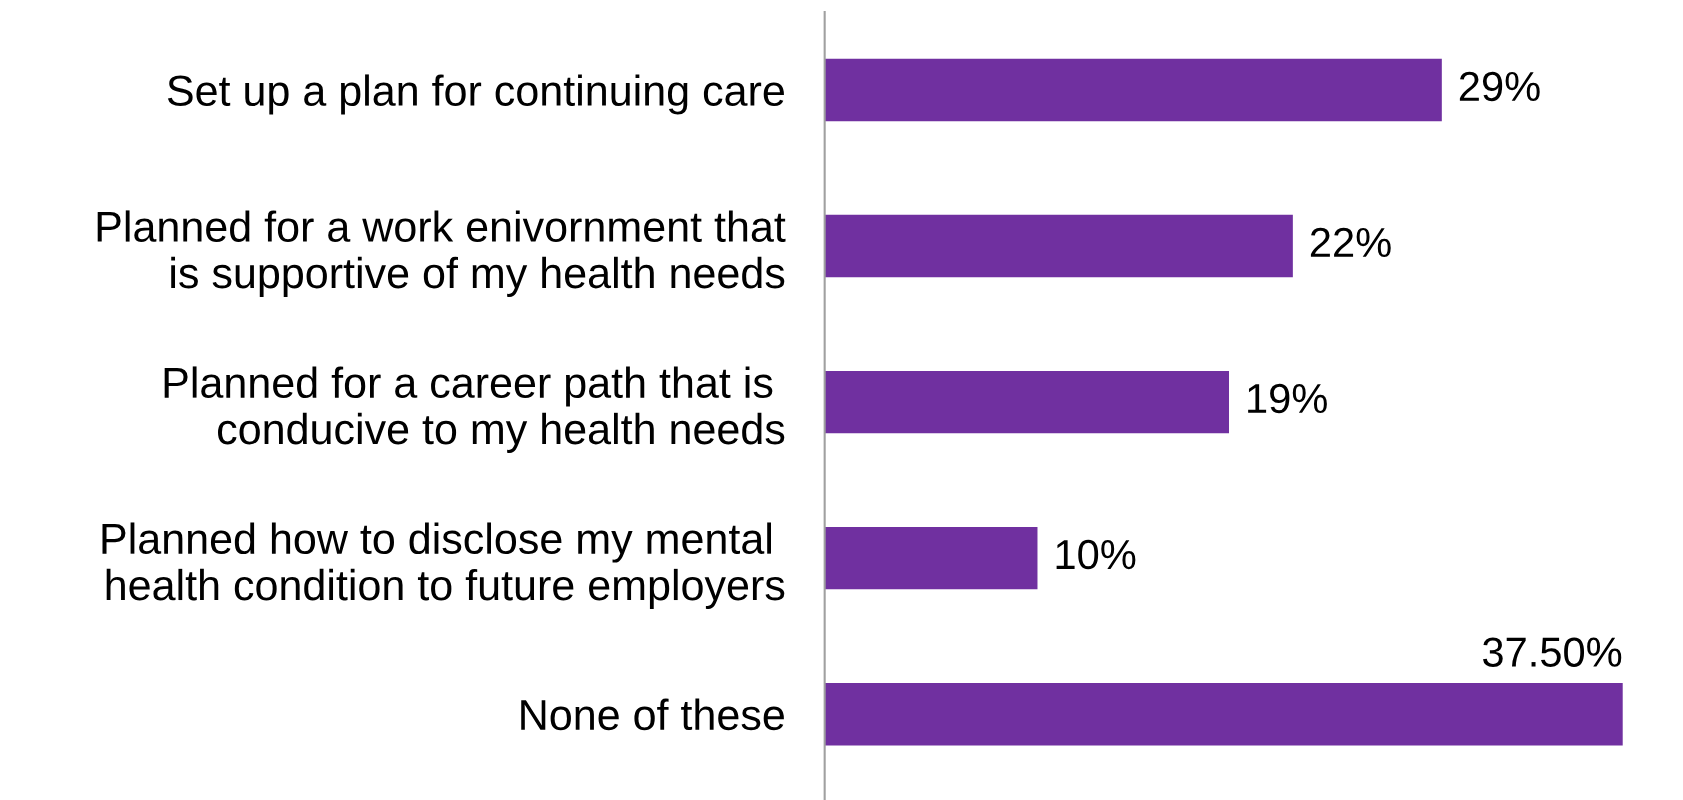 Image resolution: width=1683 pixels, height=800 pixels. What do you see at coordinates (443, 565) in the screenshot?
I see `y-tick-label: Planned how to disclose my mental health condition to future employers` at bounding box center [443, 565].